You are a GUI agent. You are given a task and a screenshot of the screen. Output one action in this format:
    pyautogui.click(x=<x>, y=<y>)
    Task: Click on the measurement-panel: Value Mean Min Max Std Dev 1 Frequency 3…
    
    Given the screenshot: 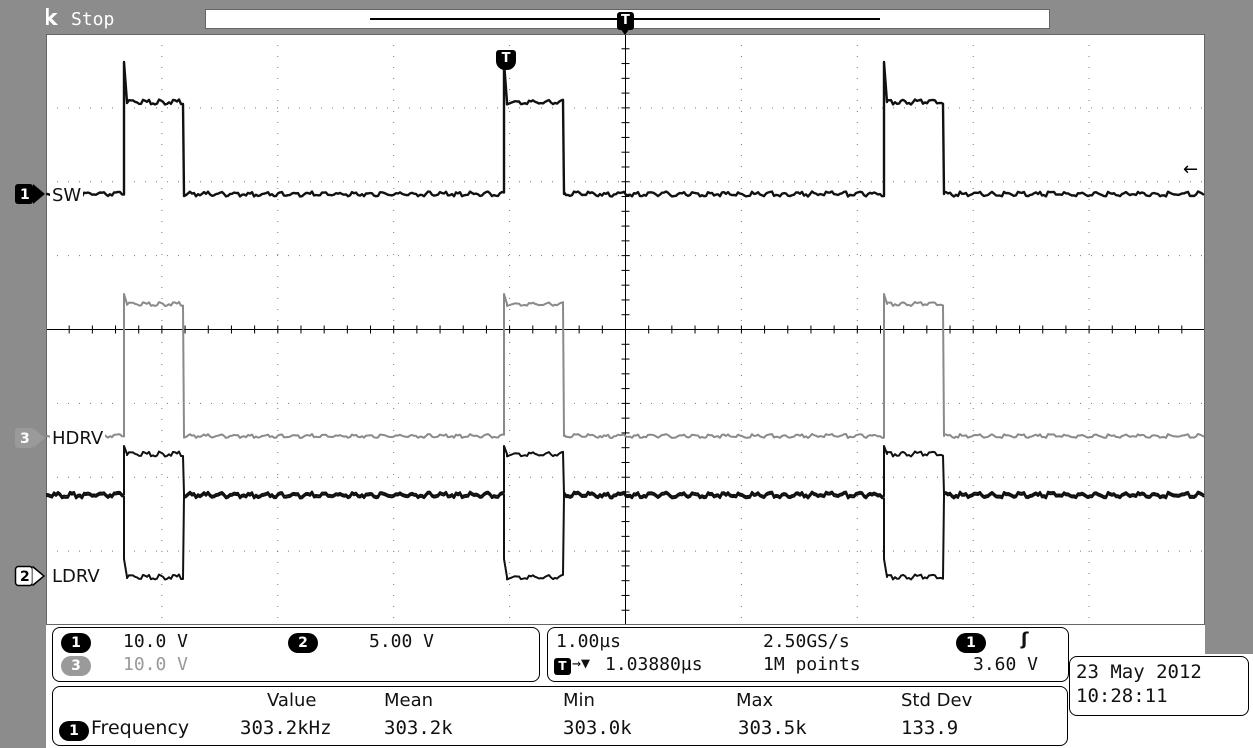 What is the action you would take?
    pyautogui.click(x=560, y=716)
    